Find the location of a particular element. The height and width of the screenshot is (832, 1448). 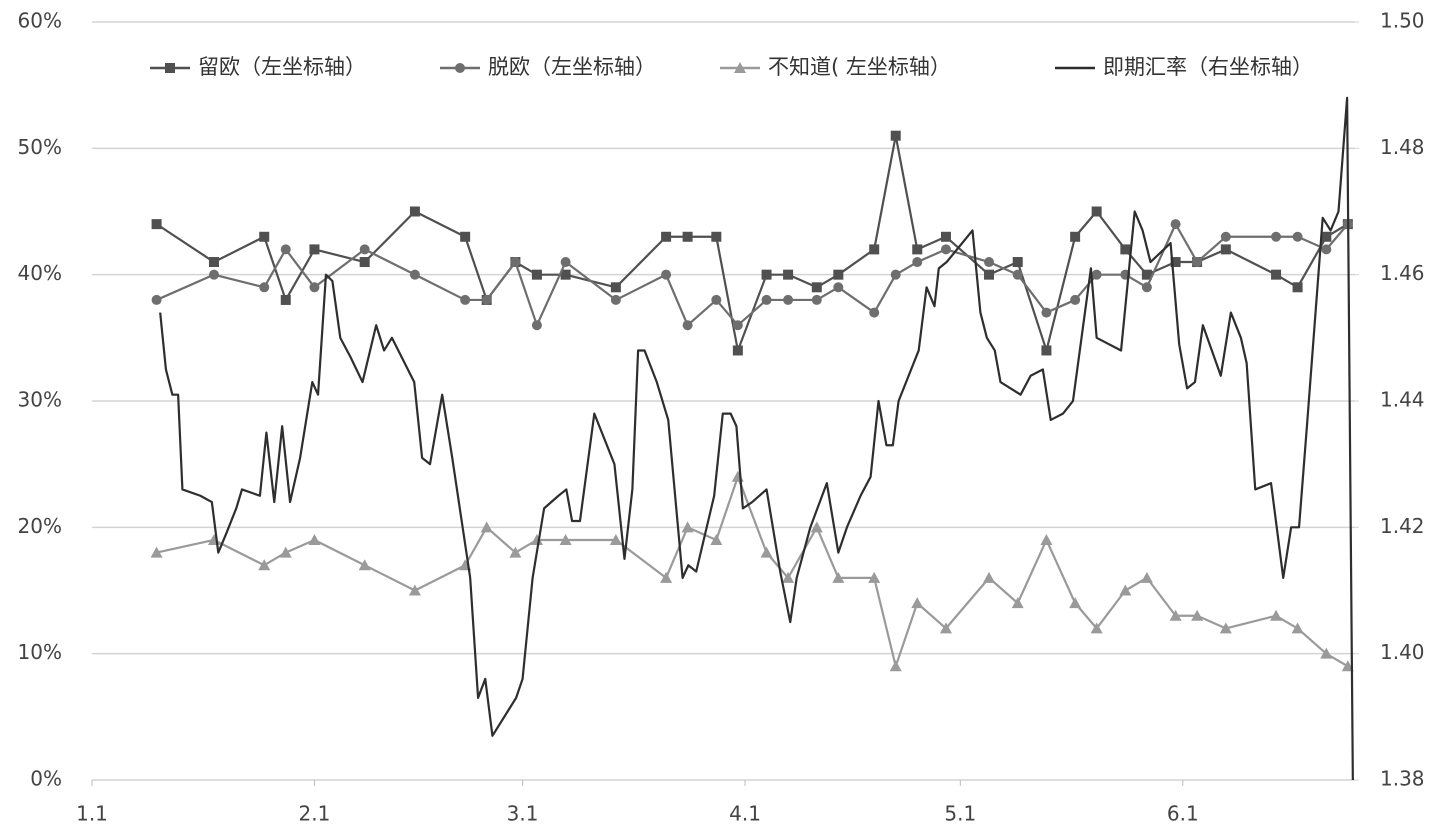

y2-tick-label: 1.38 is located at coordinates (1402, 779).